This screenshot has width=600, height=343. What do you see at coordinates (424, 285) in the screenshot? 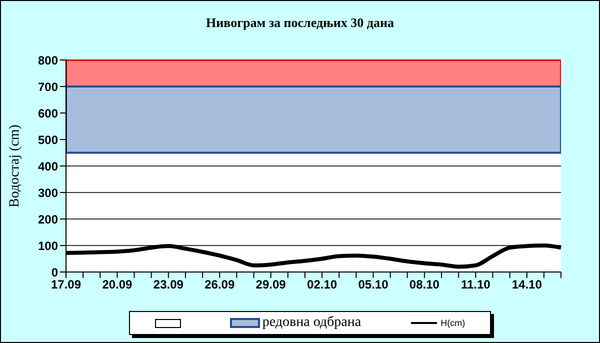
I see `x-tick-label: 08.10` at bounding box center [424, 285].